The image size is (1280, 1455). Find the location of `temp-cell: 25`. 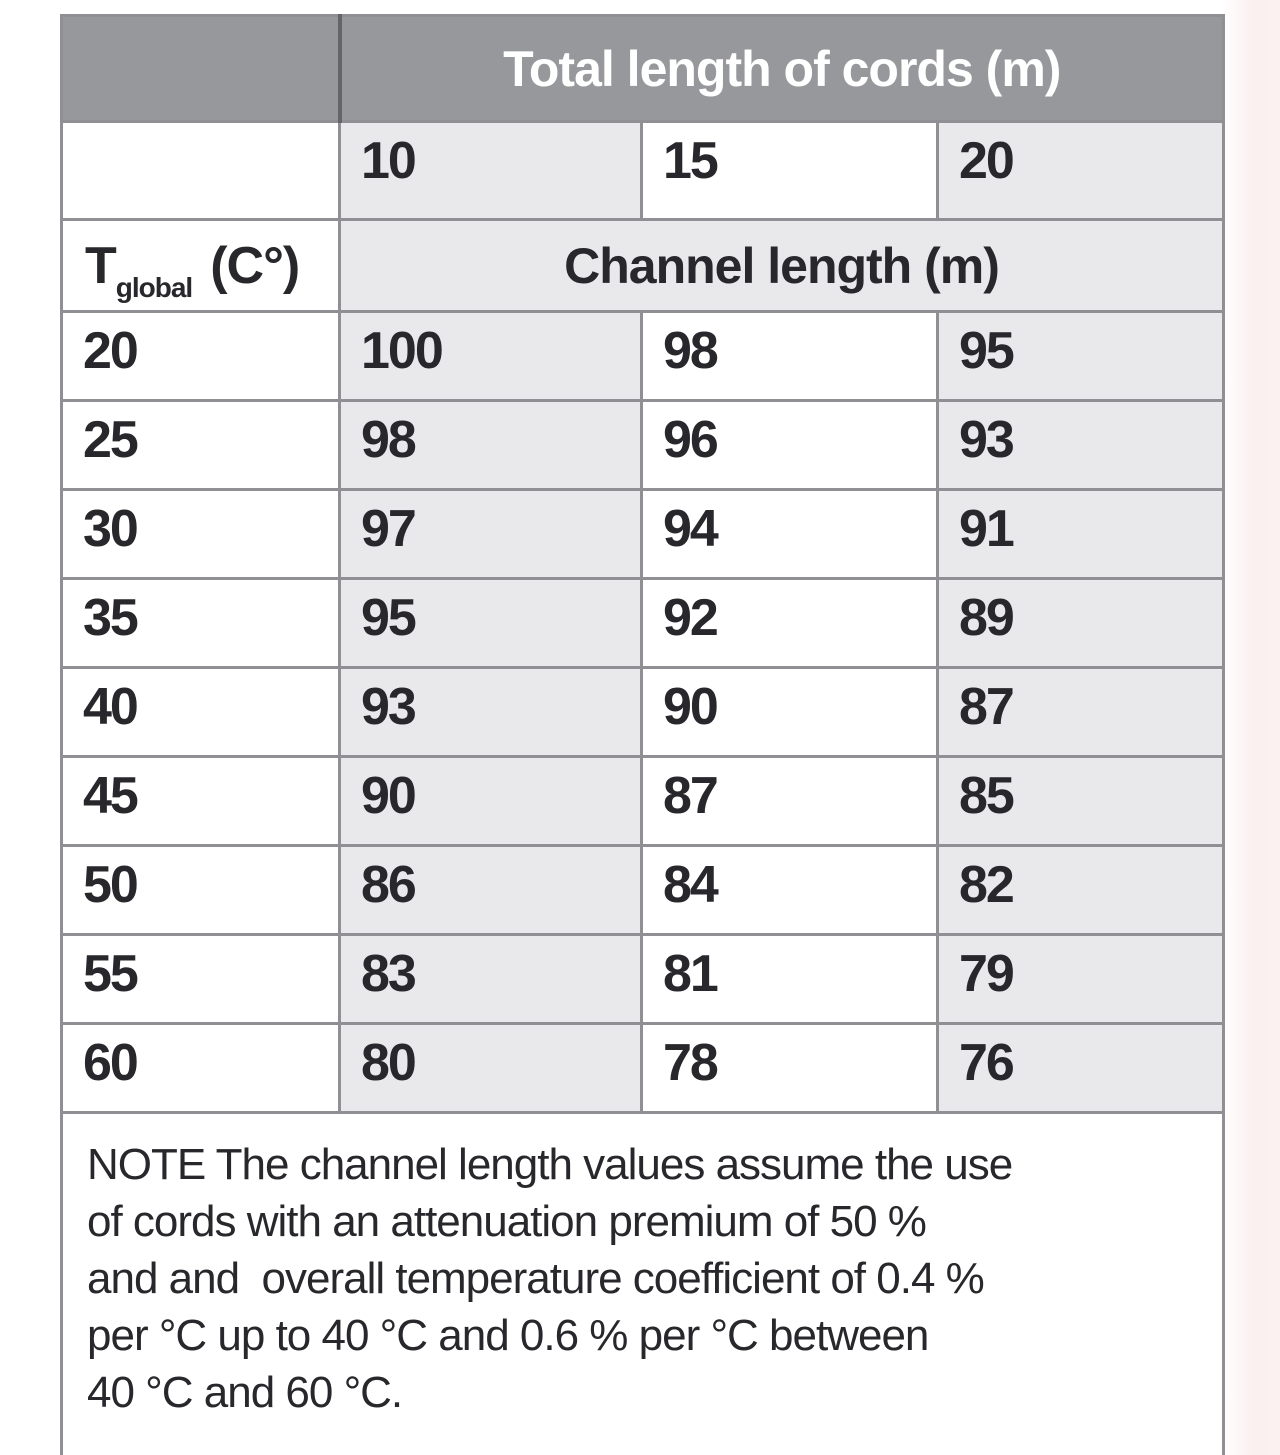

temp-cell: 25 is located at coordinates (200, 445).